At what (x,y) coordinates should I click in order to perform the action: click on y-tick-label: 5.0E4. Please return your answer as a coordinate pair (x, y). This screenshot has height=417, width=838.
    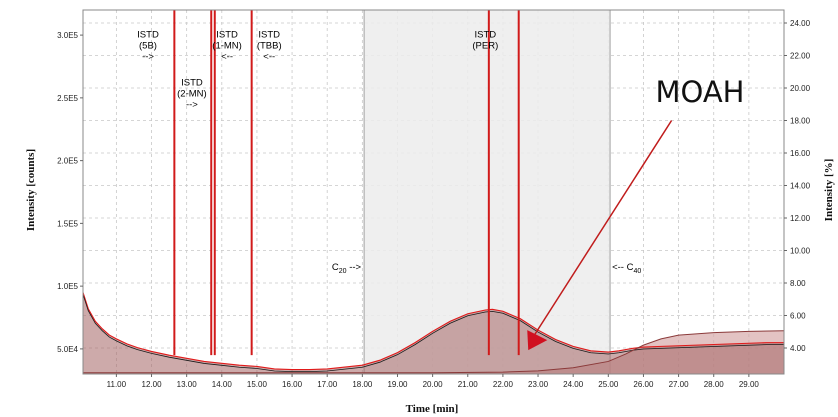
    Looking at the image, I should click on (67, 349).